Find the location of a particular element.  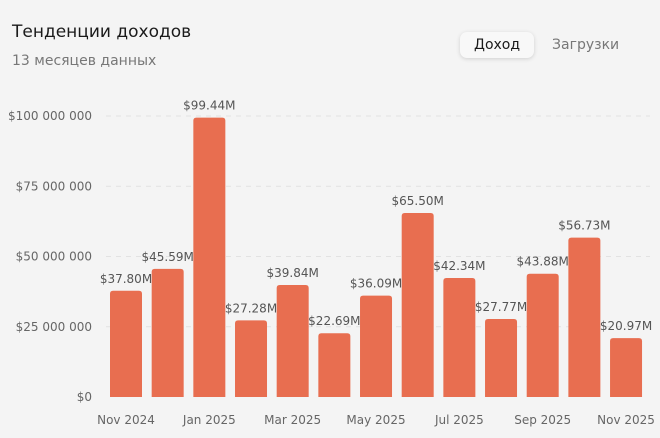

data-label: $45.59M is located at coordinates (167, 257).